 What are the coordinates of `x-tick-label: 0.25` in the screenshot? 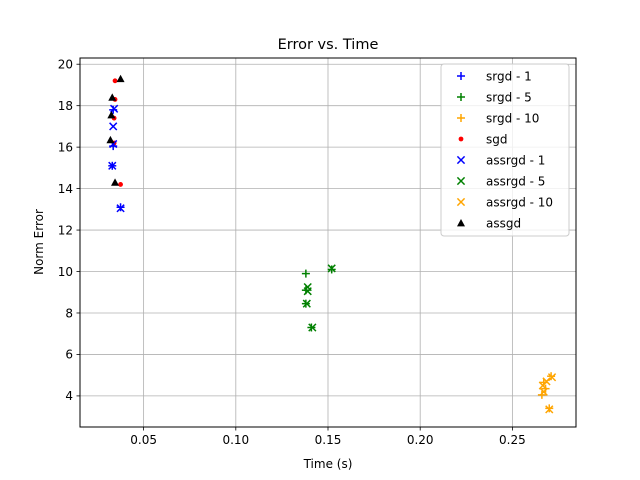 It's located at (512, 440).